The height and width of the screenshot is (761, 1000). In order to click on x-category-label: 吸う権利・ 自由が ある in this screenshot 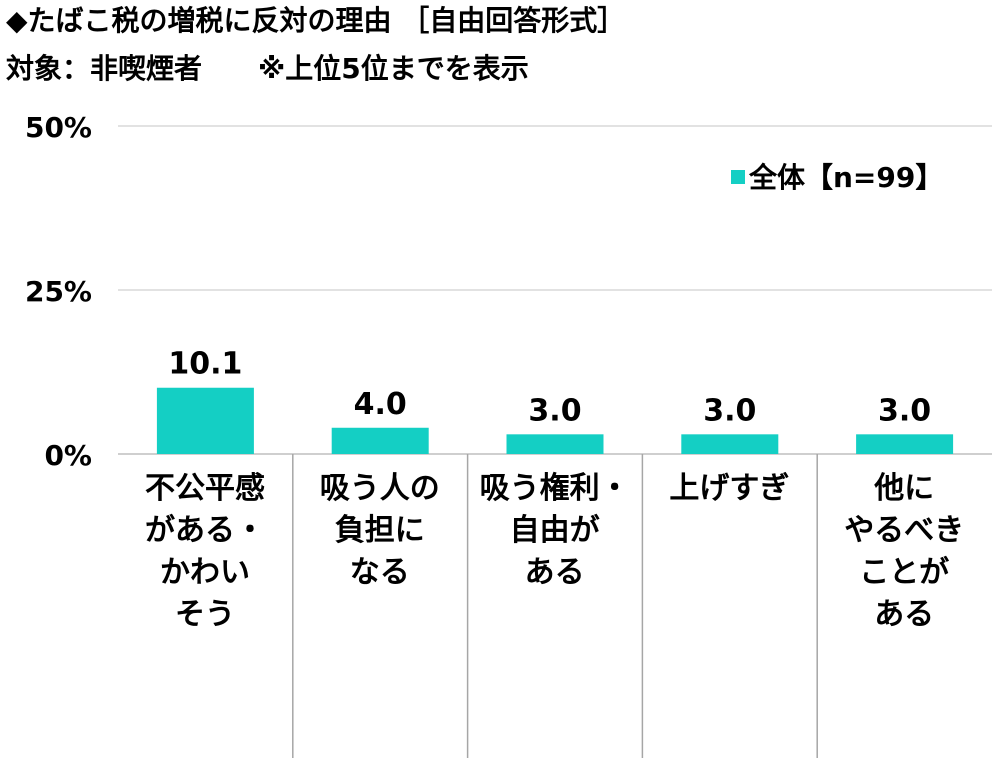, I will do `click(554, 530)`.